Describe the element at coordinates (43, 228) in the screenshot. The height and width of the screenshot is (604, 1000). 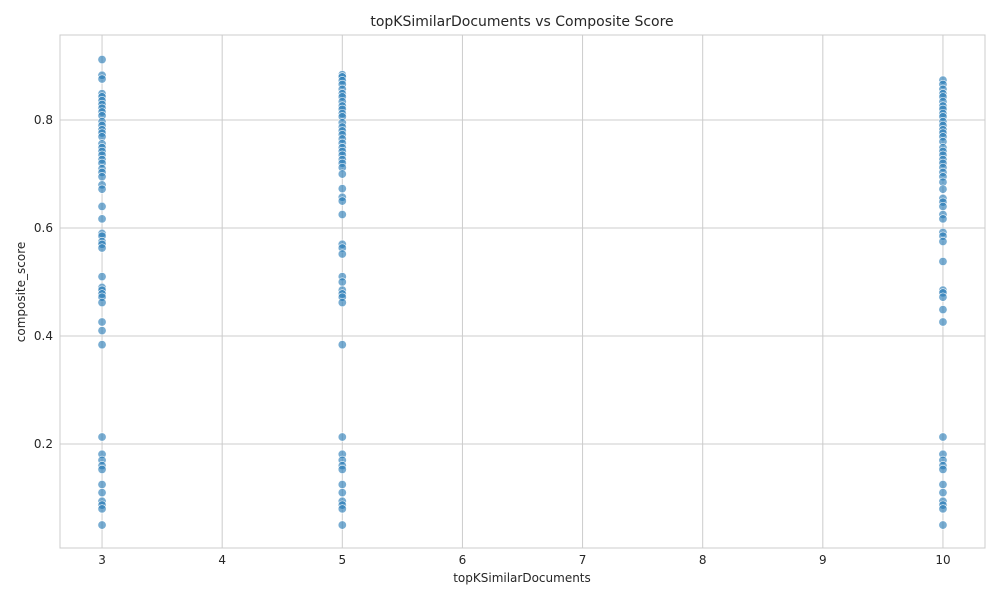
I see `y-tick-label: 0.6` at that location.